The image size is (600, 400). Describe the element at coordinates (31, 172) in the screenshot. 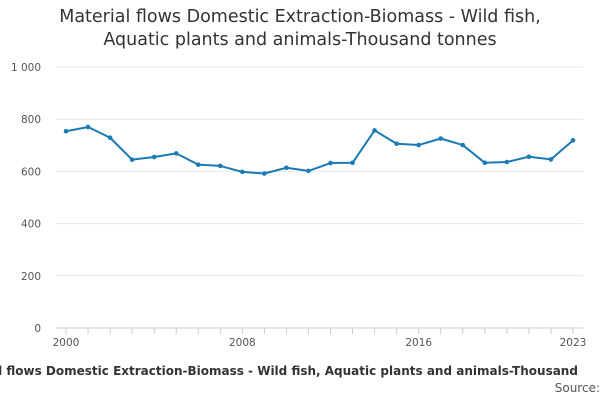

I see `y-tick-label: 600` at that location.